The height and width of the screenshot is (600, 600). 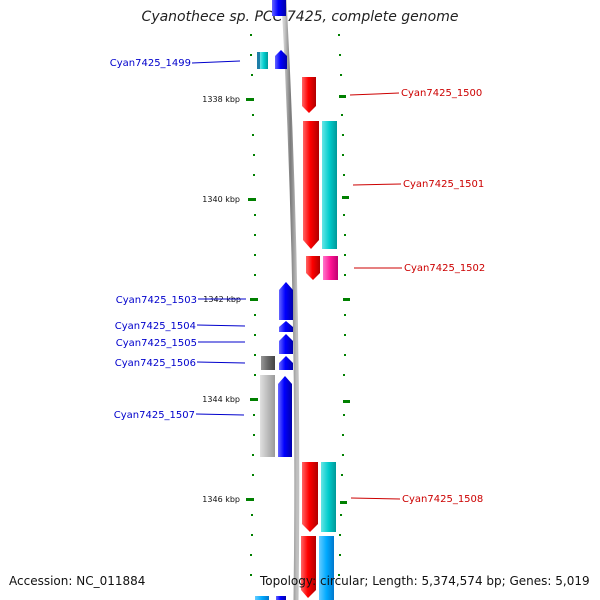 I want to click on scale-mark-1340: 1340 kbp, so click(x=229, y=199).